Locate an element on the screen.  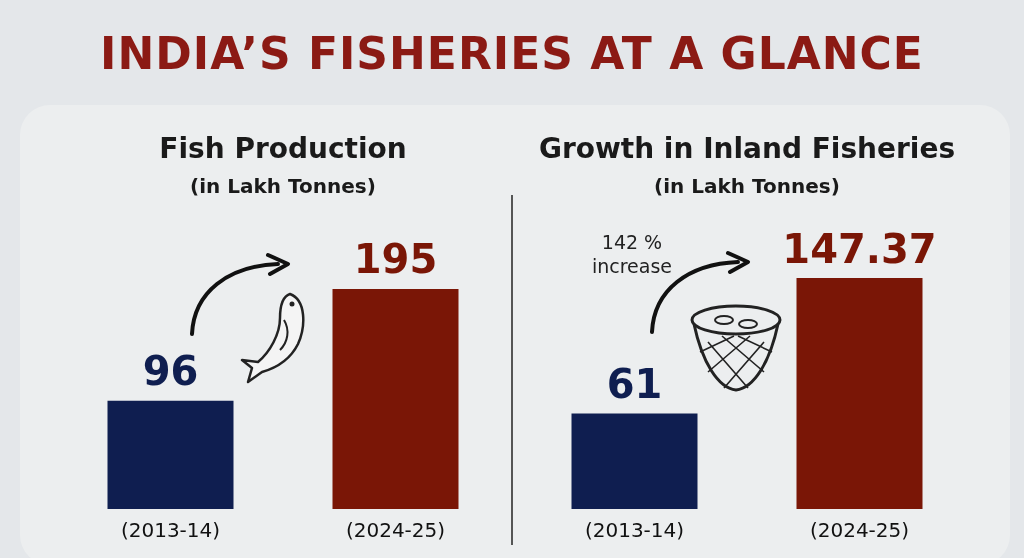
text: INDIA’S FISHERIES AT A GLANCE is located at coordinates (512, 53).